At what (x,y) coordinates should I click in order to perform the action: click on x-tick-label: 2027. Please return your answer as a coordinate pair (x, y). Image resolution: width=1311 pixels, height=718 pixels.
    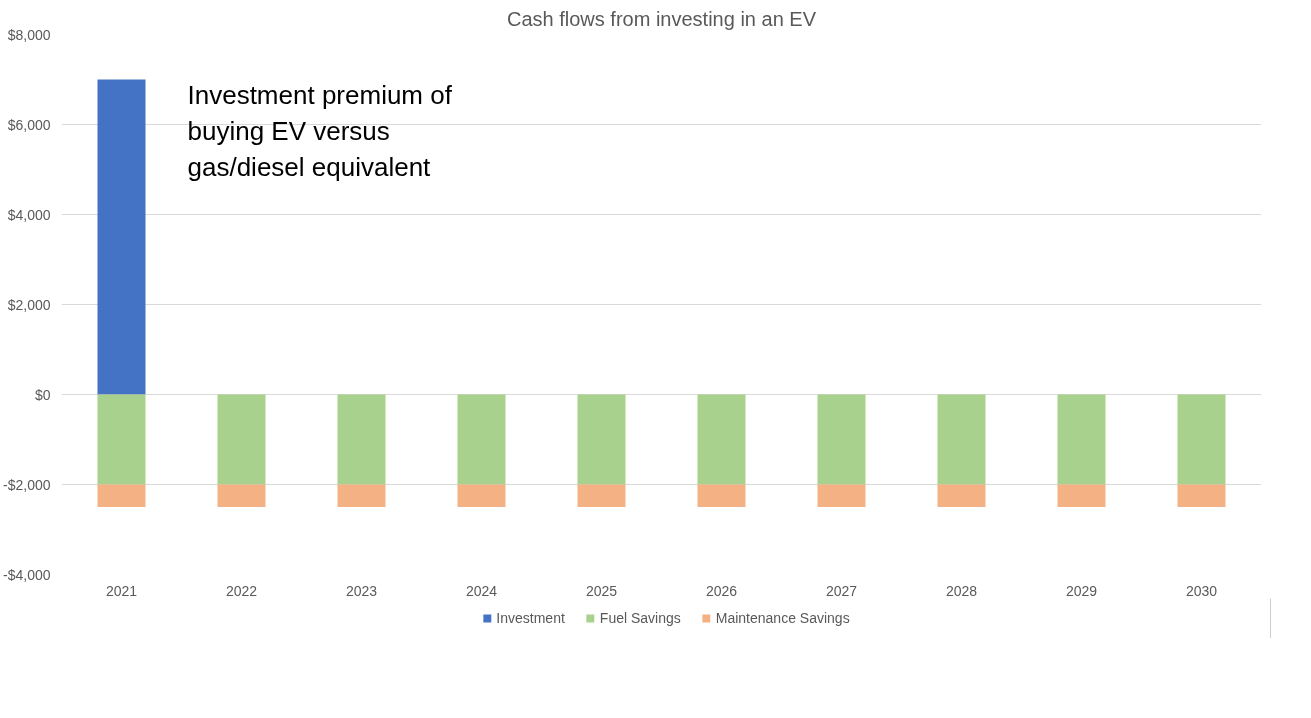
    Looking at the image, I should click on (841, 590).